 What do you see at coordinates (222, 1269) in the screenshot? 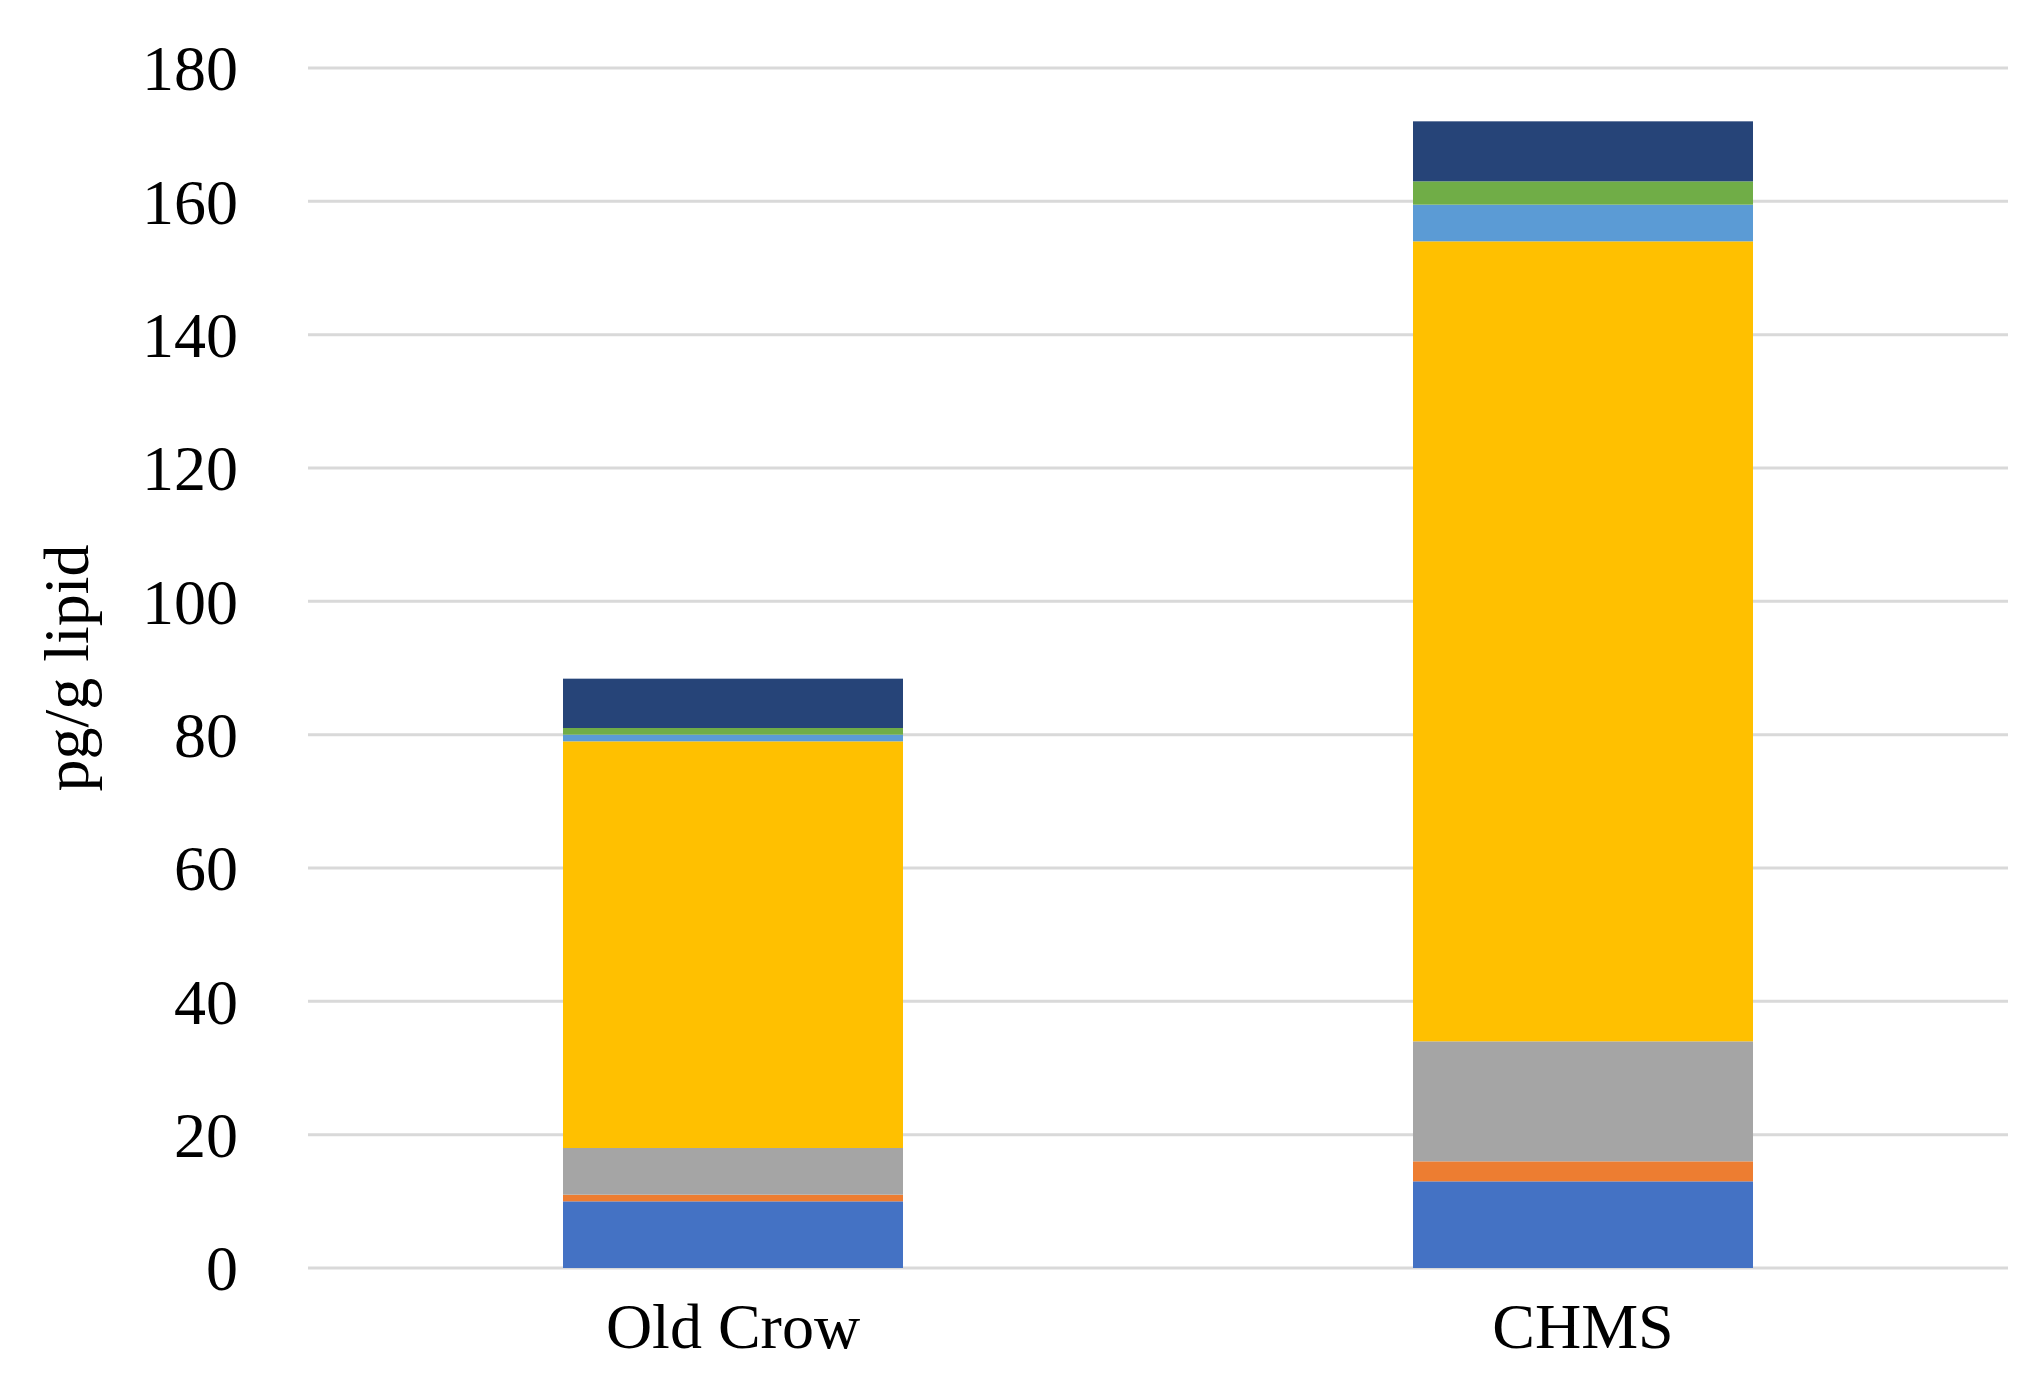
I see `y-tick-label: 0` at bounding box center [222, 1269].